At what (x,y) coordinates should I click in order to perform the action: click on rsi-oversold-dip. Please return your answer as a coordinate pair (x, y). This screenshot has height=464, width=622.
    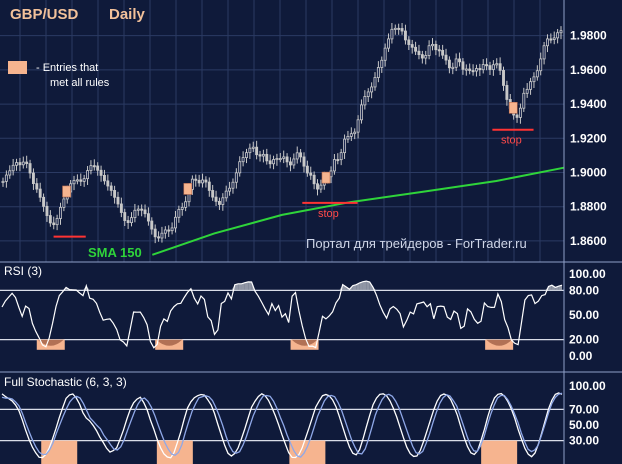
    Looking at the image, I should click on (499, 342).